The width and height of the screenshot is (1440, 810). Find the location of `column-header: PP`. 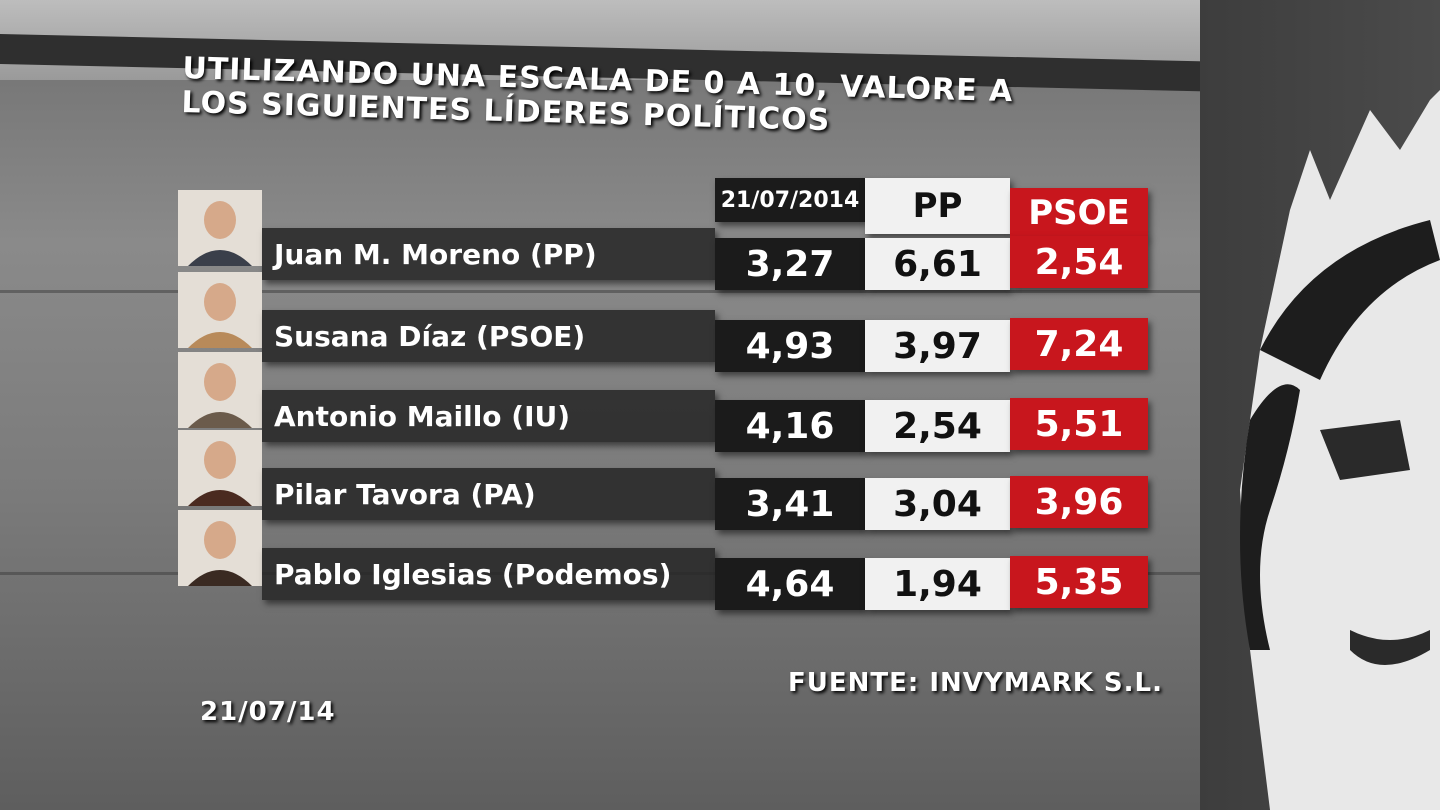

column-header: PP is located at coordinates (937, 206).